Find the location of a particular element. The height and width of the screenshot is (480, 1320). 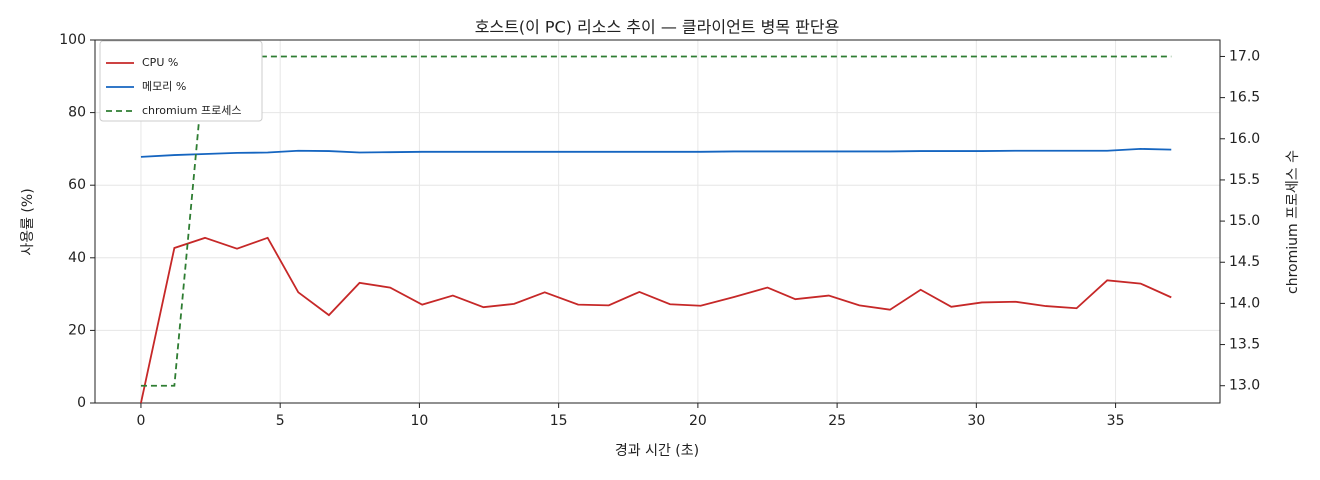

legend: CPU % 메모리 % chromium 프로세스 is located at coordinates (181, 81).